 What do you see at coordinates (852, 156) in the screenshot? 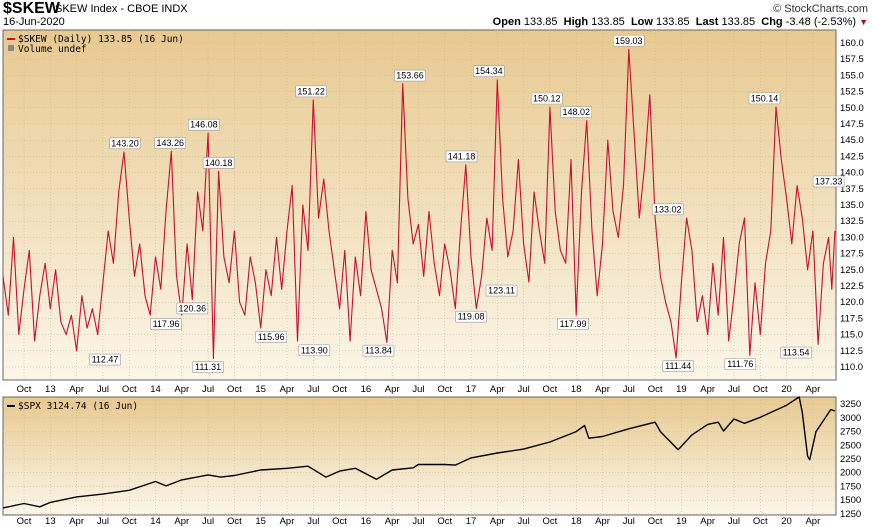
I see `y-tick-label: 142.5` at bounding box center [852, 156].